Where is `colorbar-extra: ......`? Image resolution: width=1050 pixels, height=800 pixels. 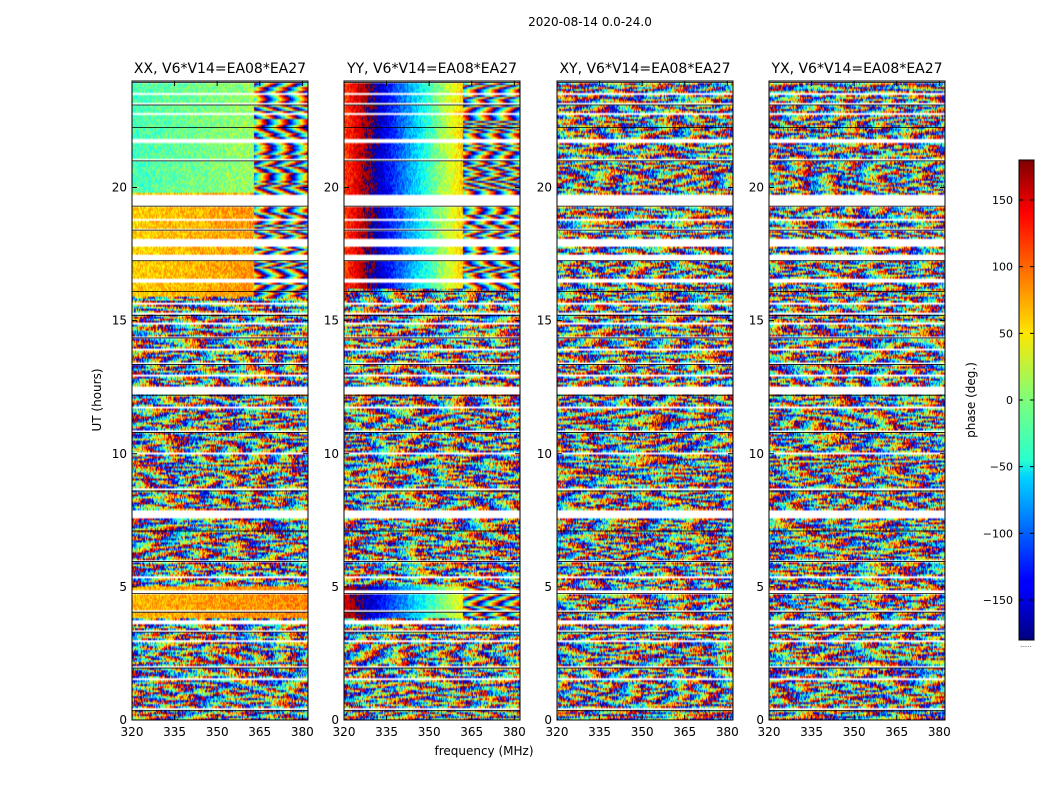 colorbar-extra: ...... is located at coordinates (1026, 645).